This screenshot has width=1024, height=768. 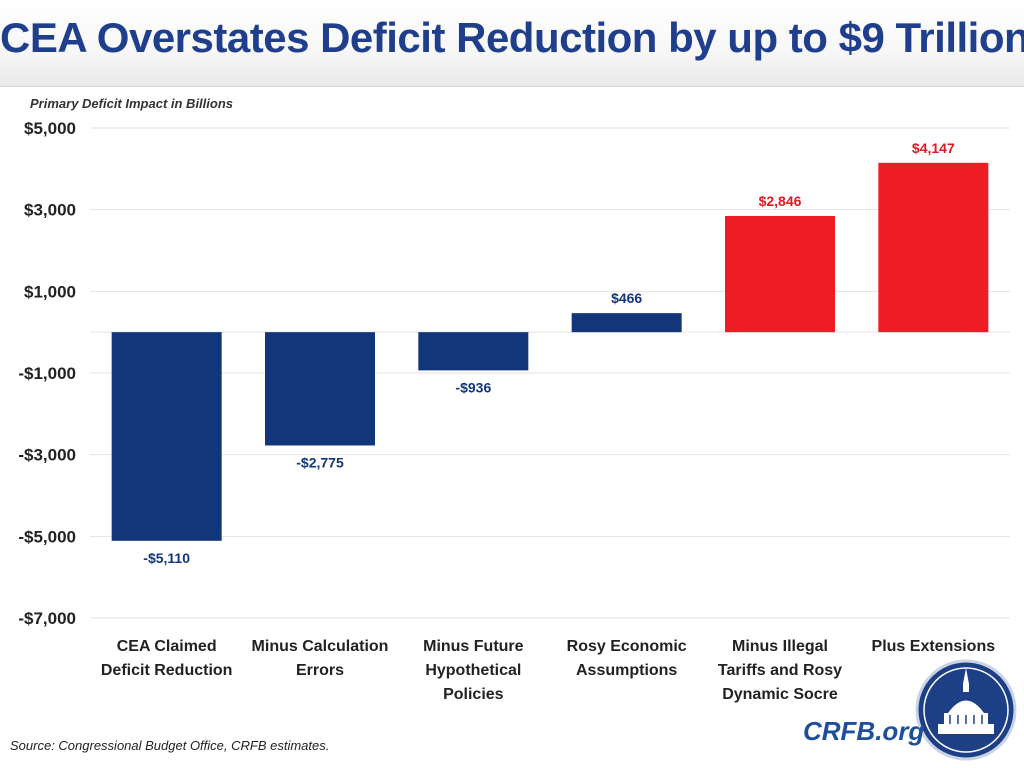 I want to click on x-tick-label: Plus Extensions, so click(x=934, y=646).